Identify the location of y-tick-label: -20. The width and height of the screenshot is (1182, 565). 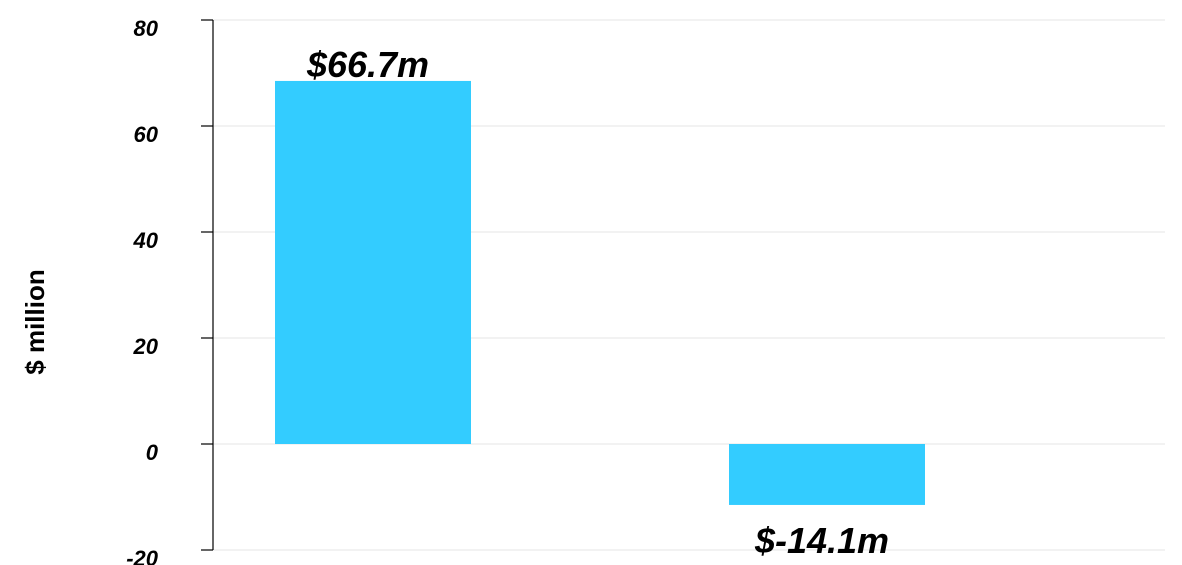
(142, 555).